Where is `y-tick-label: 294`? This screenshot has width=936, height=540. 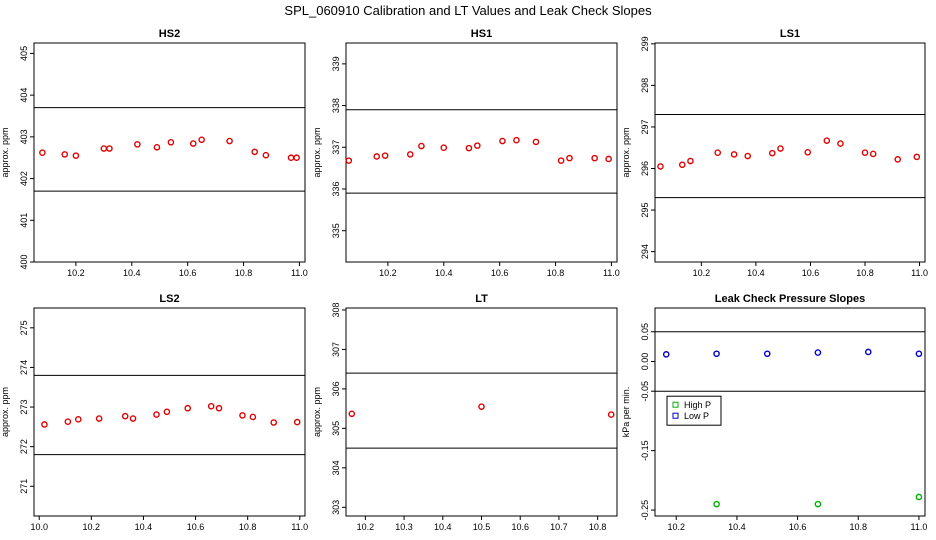
y-tick-label: 294 is located at coordinates (645, 251).